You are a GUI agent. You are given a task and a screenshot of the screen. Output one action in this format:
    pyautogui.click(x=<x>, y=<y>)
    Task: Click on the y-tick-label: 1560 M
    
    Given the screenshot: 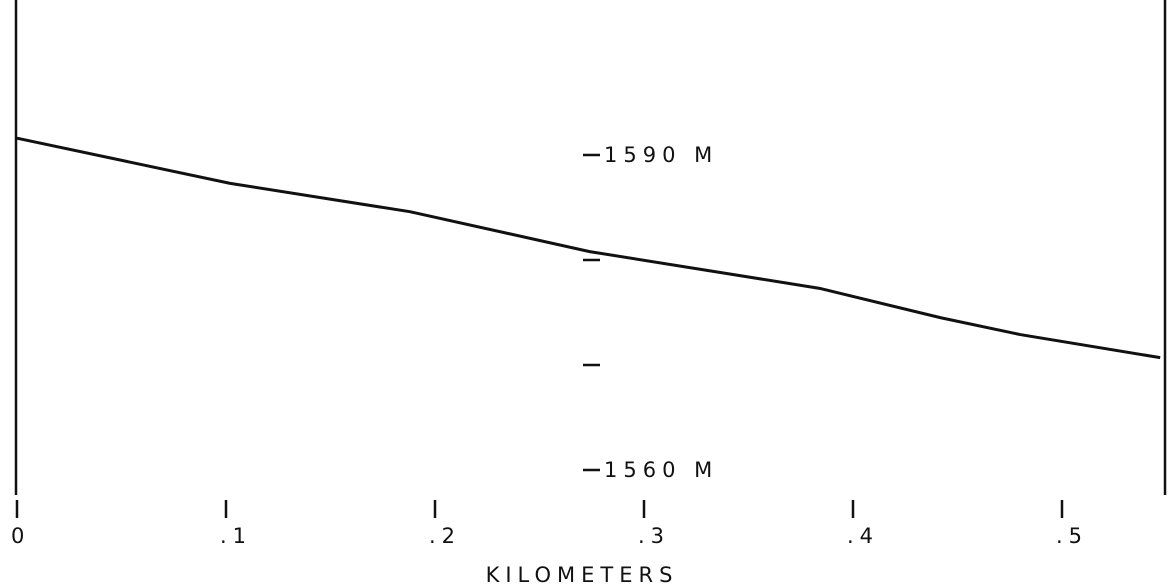 What is the action you would take?
    pyautogui.click(x=661, y=470)
    